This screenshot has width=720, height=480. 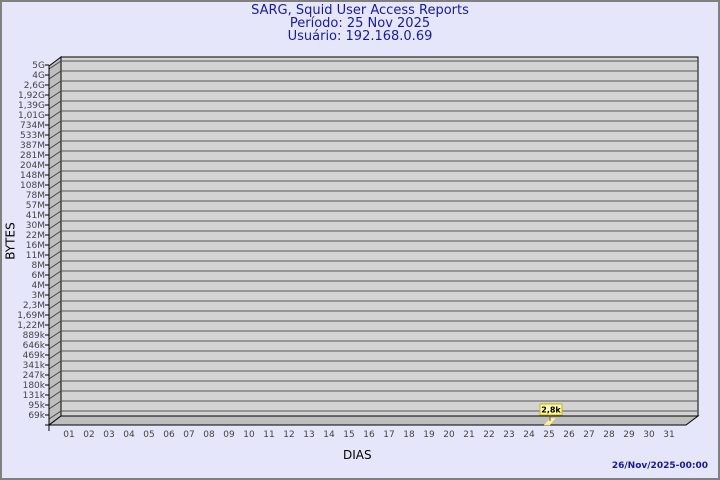 What do you see at coordinates (108, 435) in the screenshot?
I see `x-tick-label: 03` at bounding box center [108, 435].